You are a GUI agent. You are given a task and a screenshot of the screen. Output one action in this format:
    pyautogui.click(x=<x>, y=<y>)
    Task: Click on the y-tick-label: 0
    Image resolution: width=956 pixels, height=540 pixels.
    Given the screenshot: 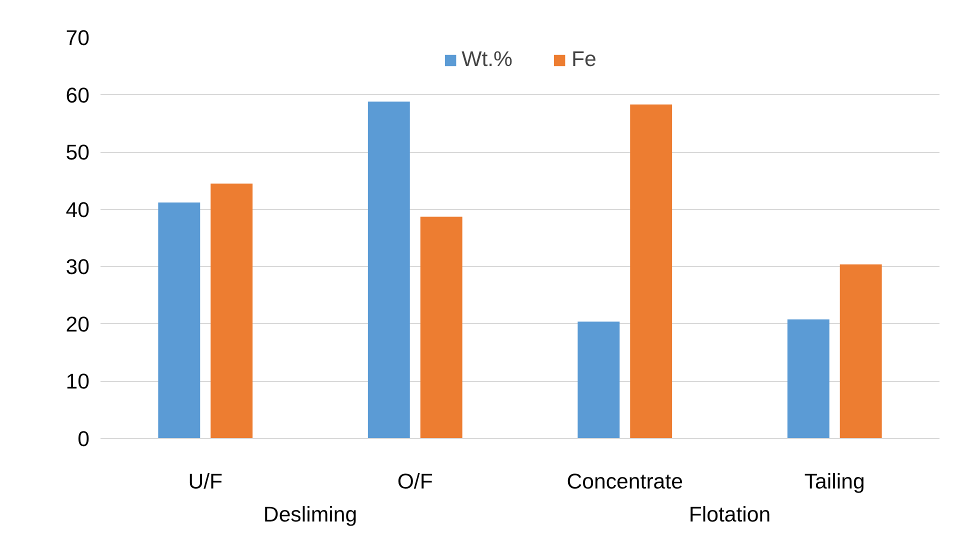 What is the action you would take?
    pyautogui.click(x=84, y=439)
    